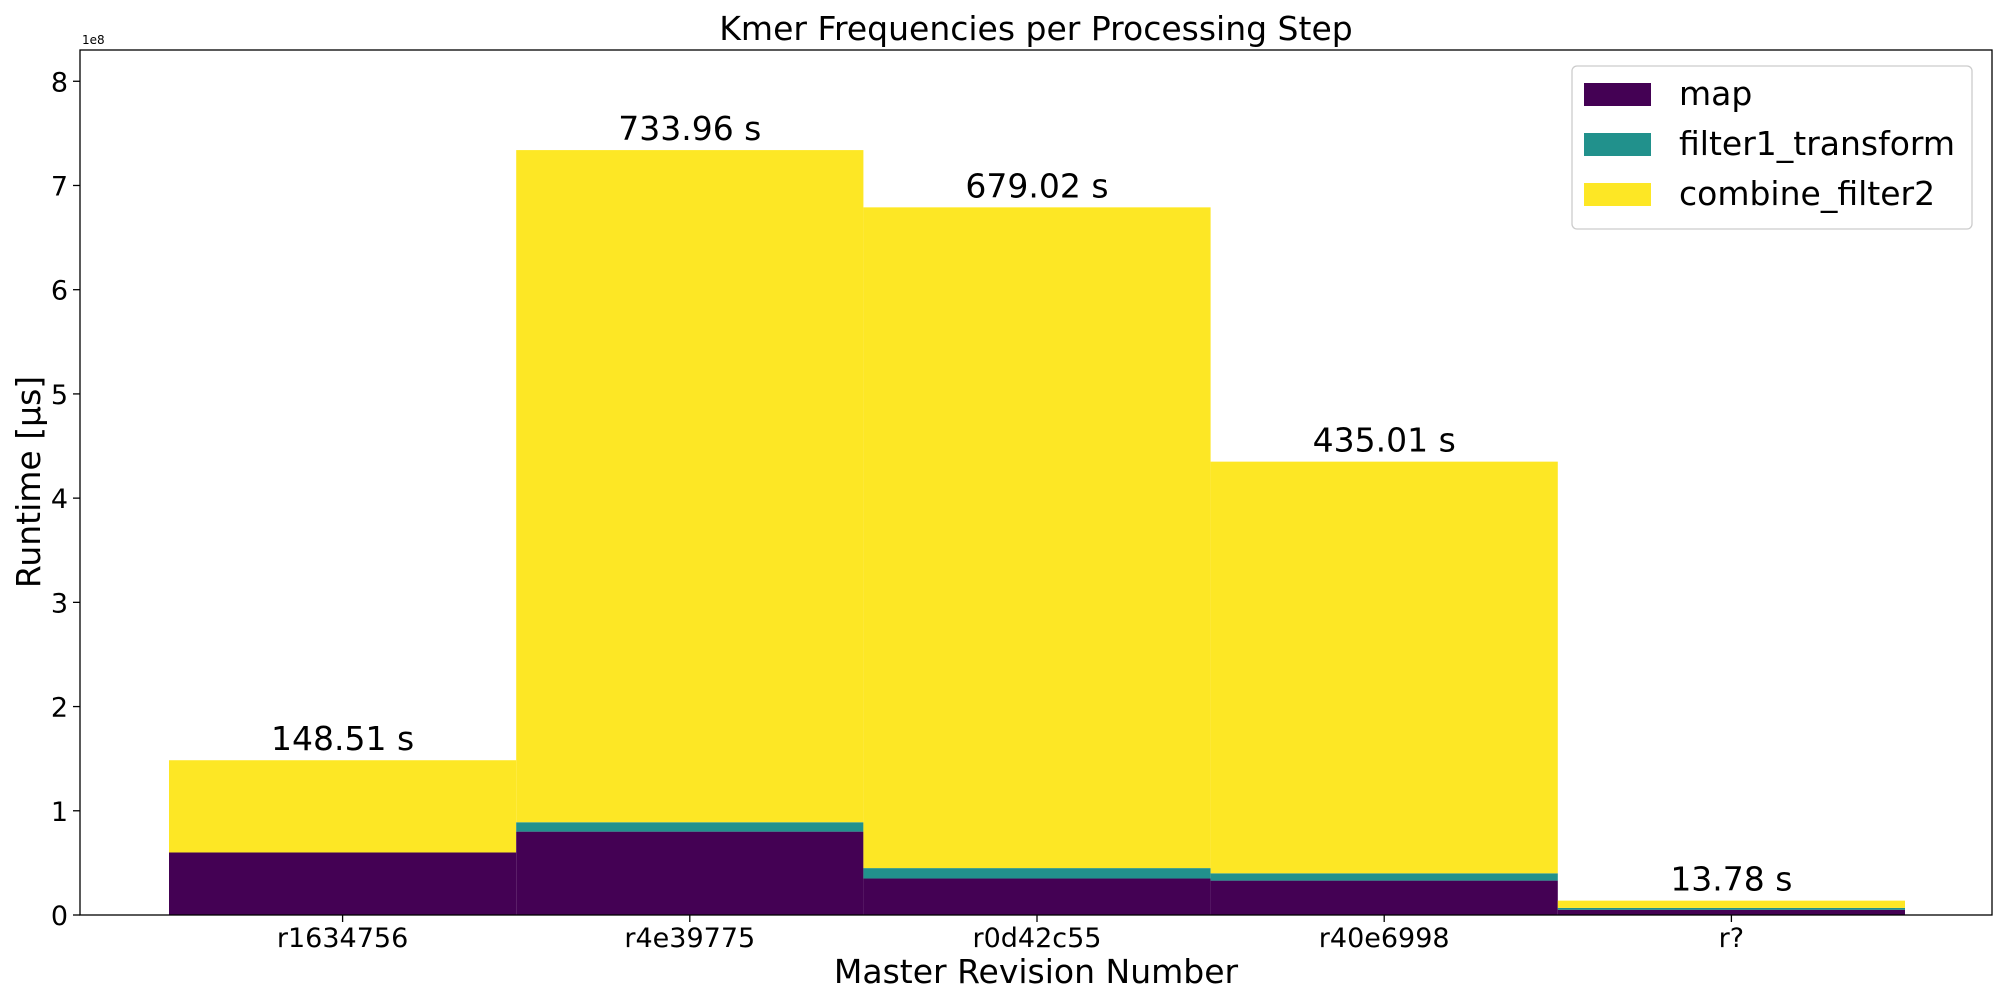 The width and height of the screenshot is (2000, 1000). Describe the element at coordinates (1384, 877) in the screenshot. I see `bar-segment-filter1_transform-r40e6998` at that location.